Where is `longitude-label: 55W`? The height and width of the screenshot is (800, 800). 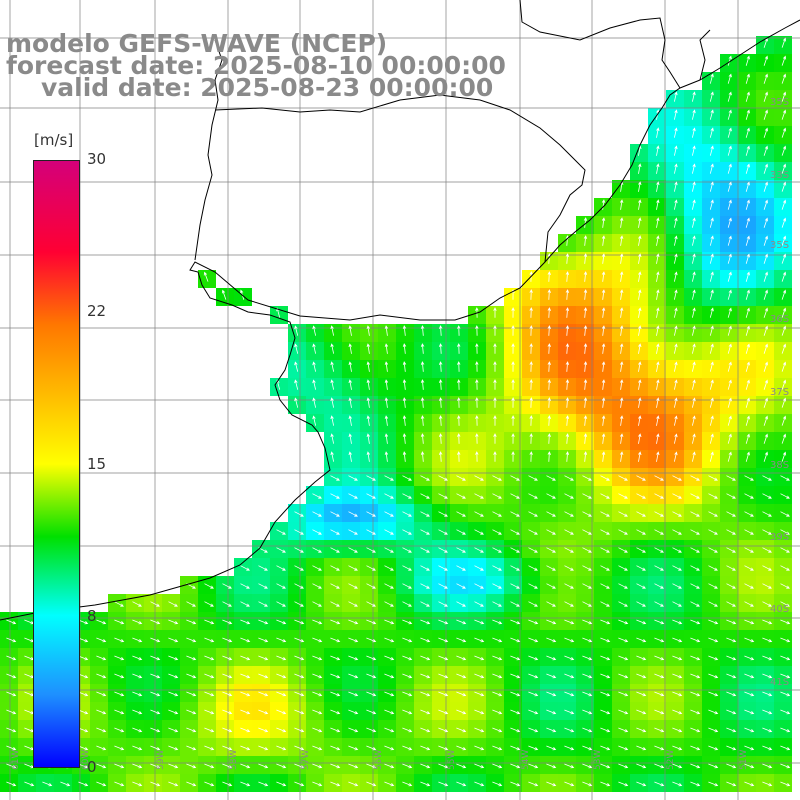
longitude-label: 55W is located at coordinates (452, 760).